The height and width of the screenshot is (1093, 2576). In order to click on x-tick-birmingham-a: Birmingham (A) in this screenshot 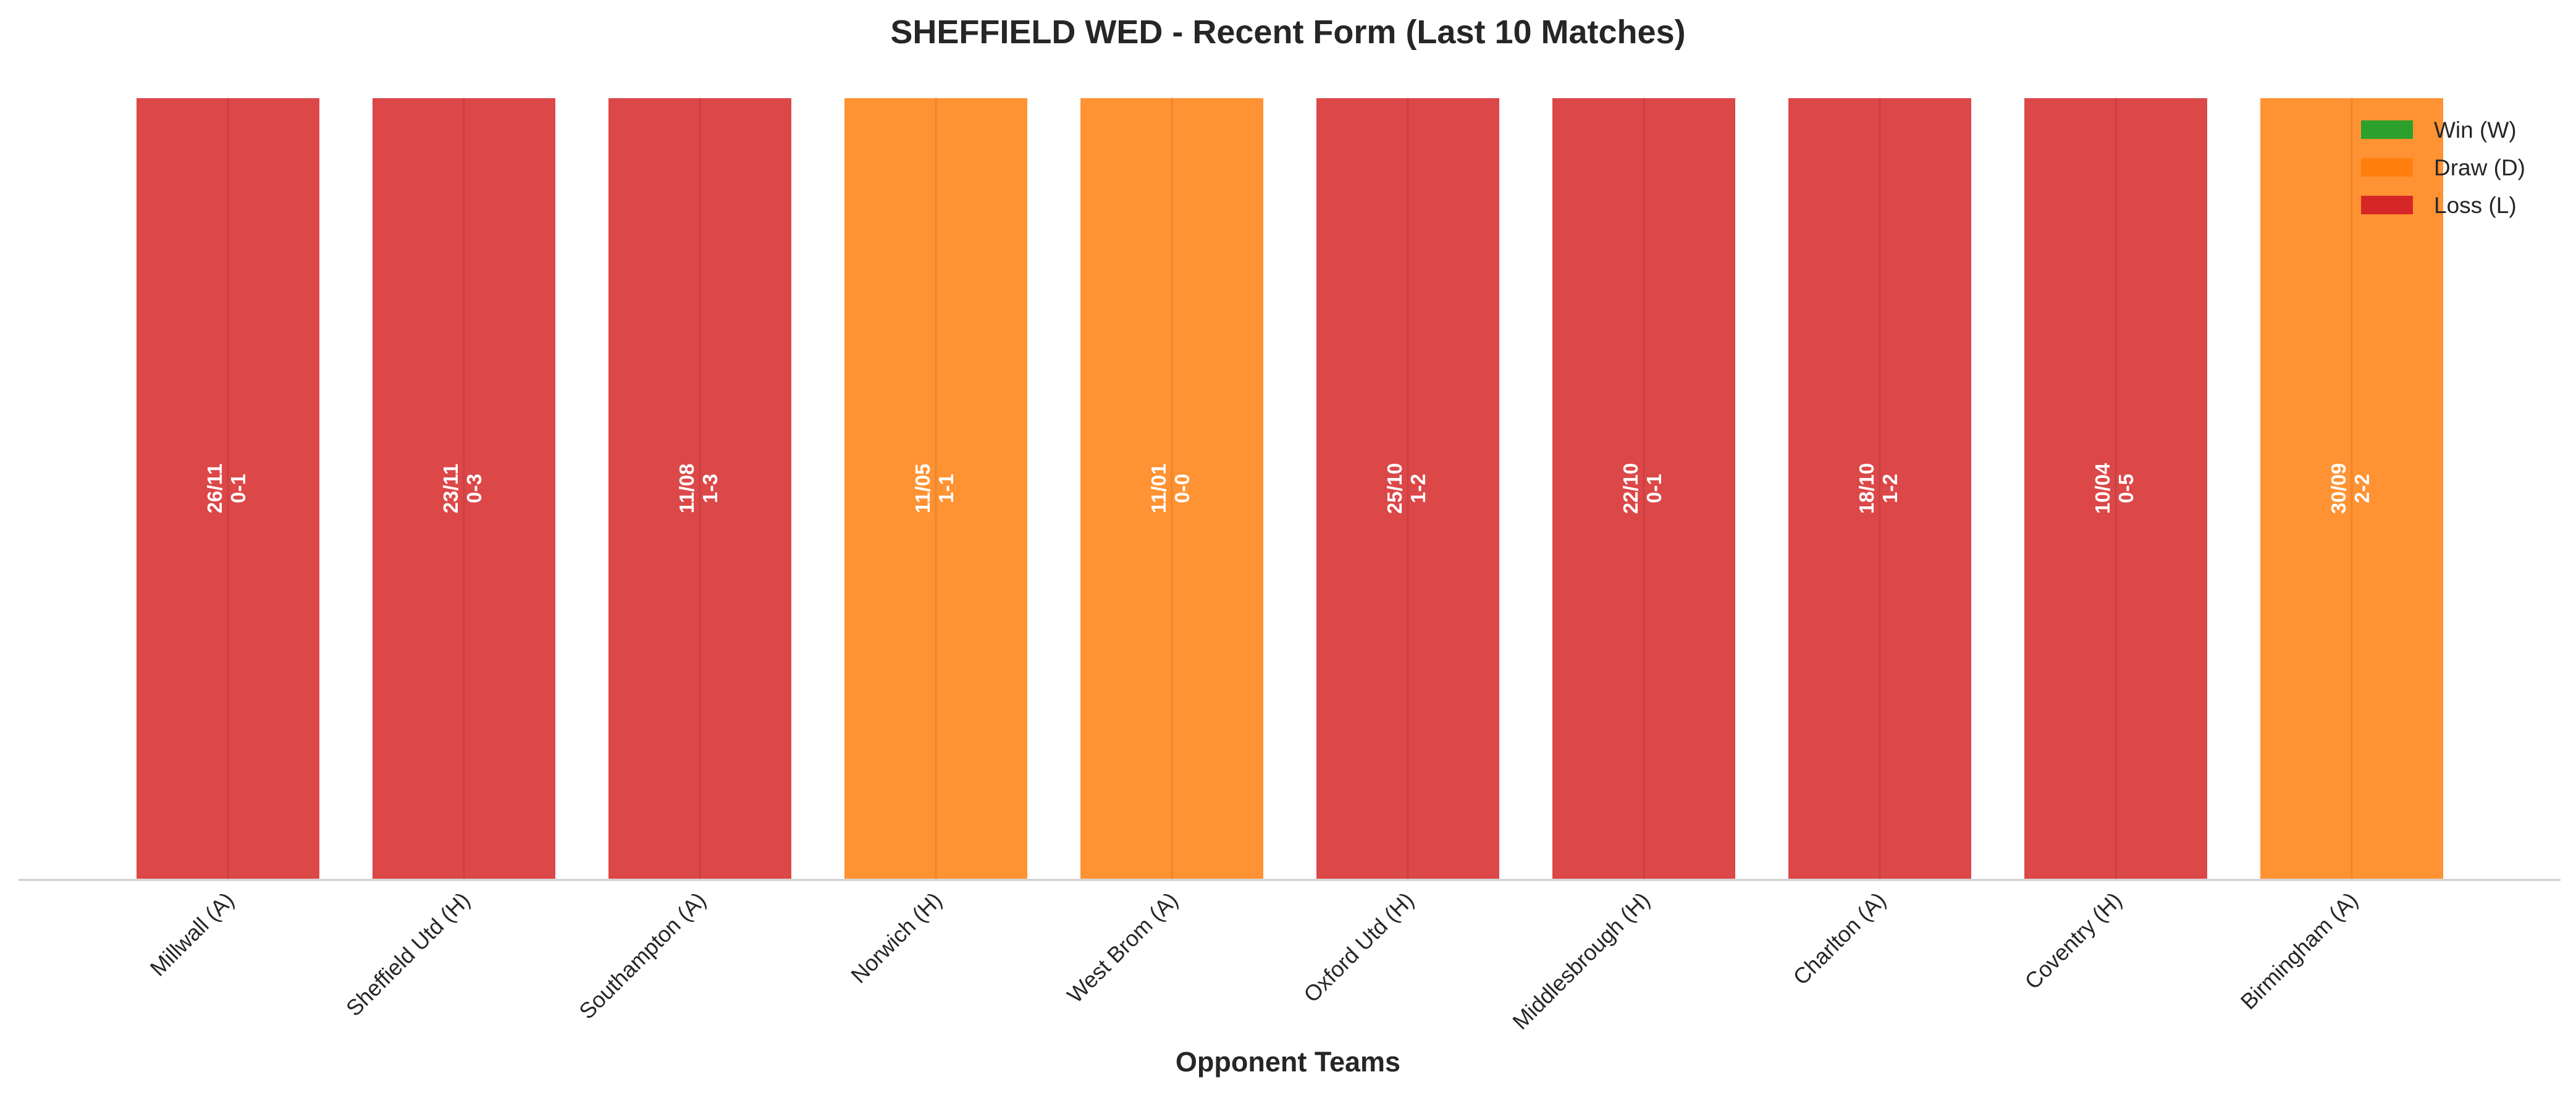, I will do `click(2299, 951)`.